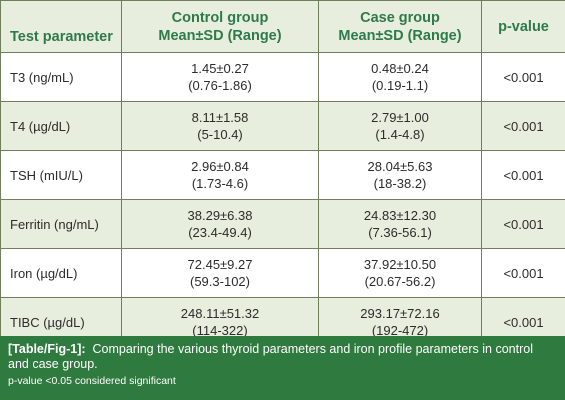  I want to click on control-range: (114-322), so click(220, 330).